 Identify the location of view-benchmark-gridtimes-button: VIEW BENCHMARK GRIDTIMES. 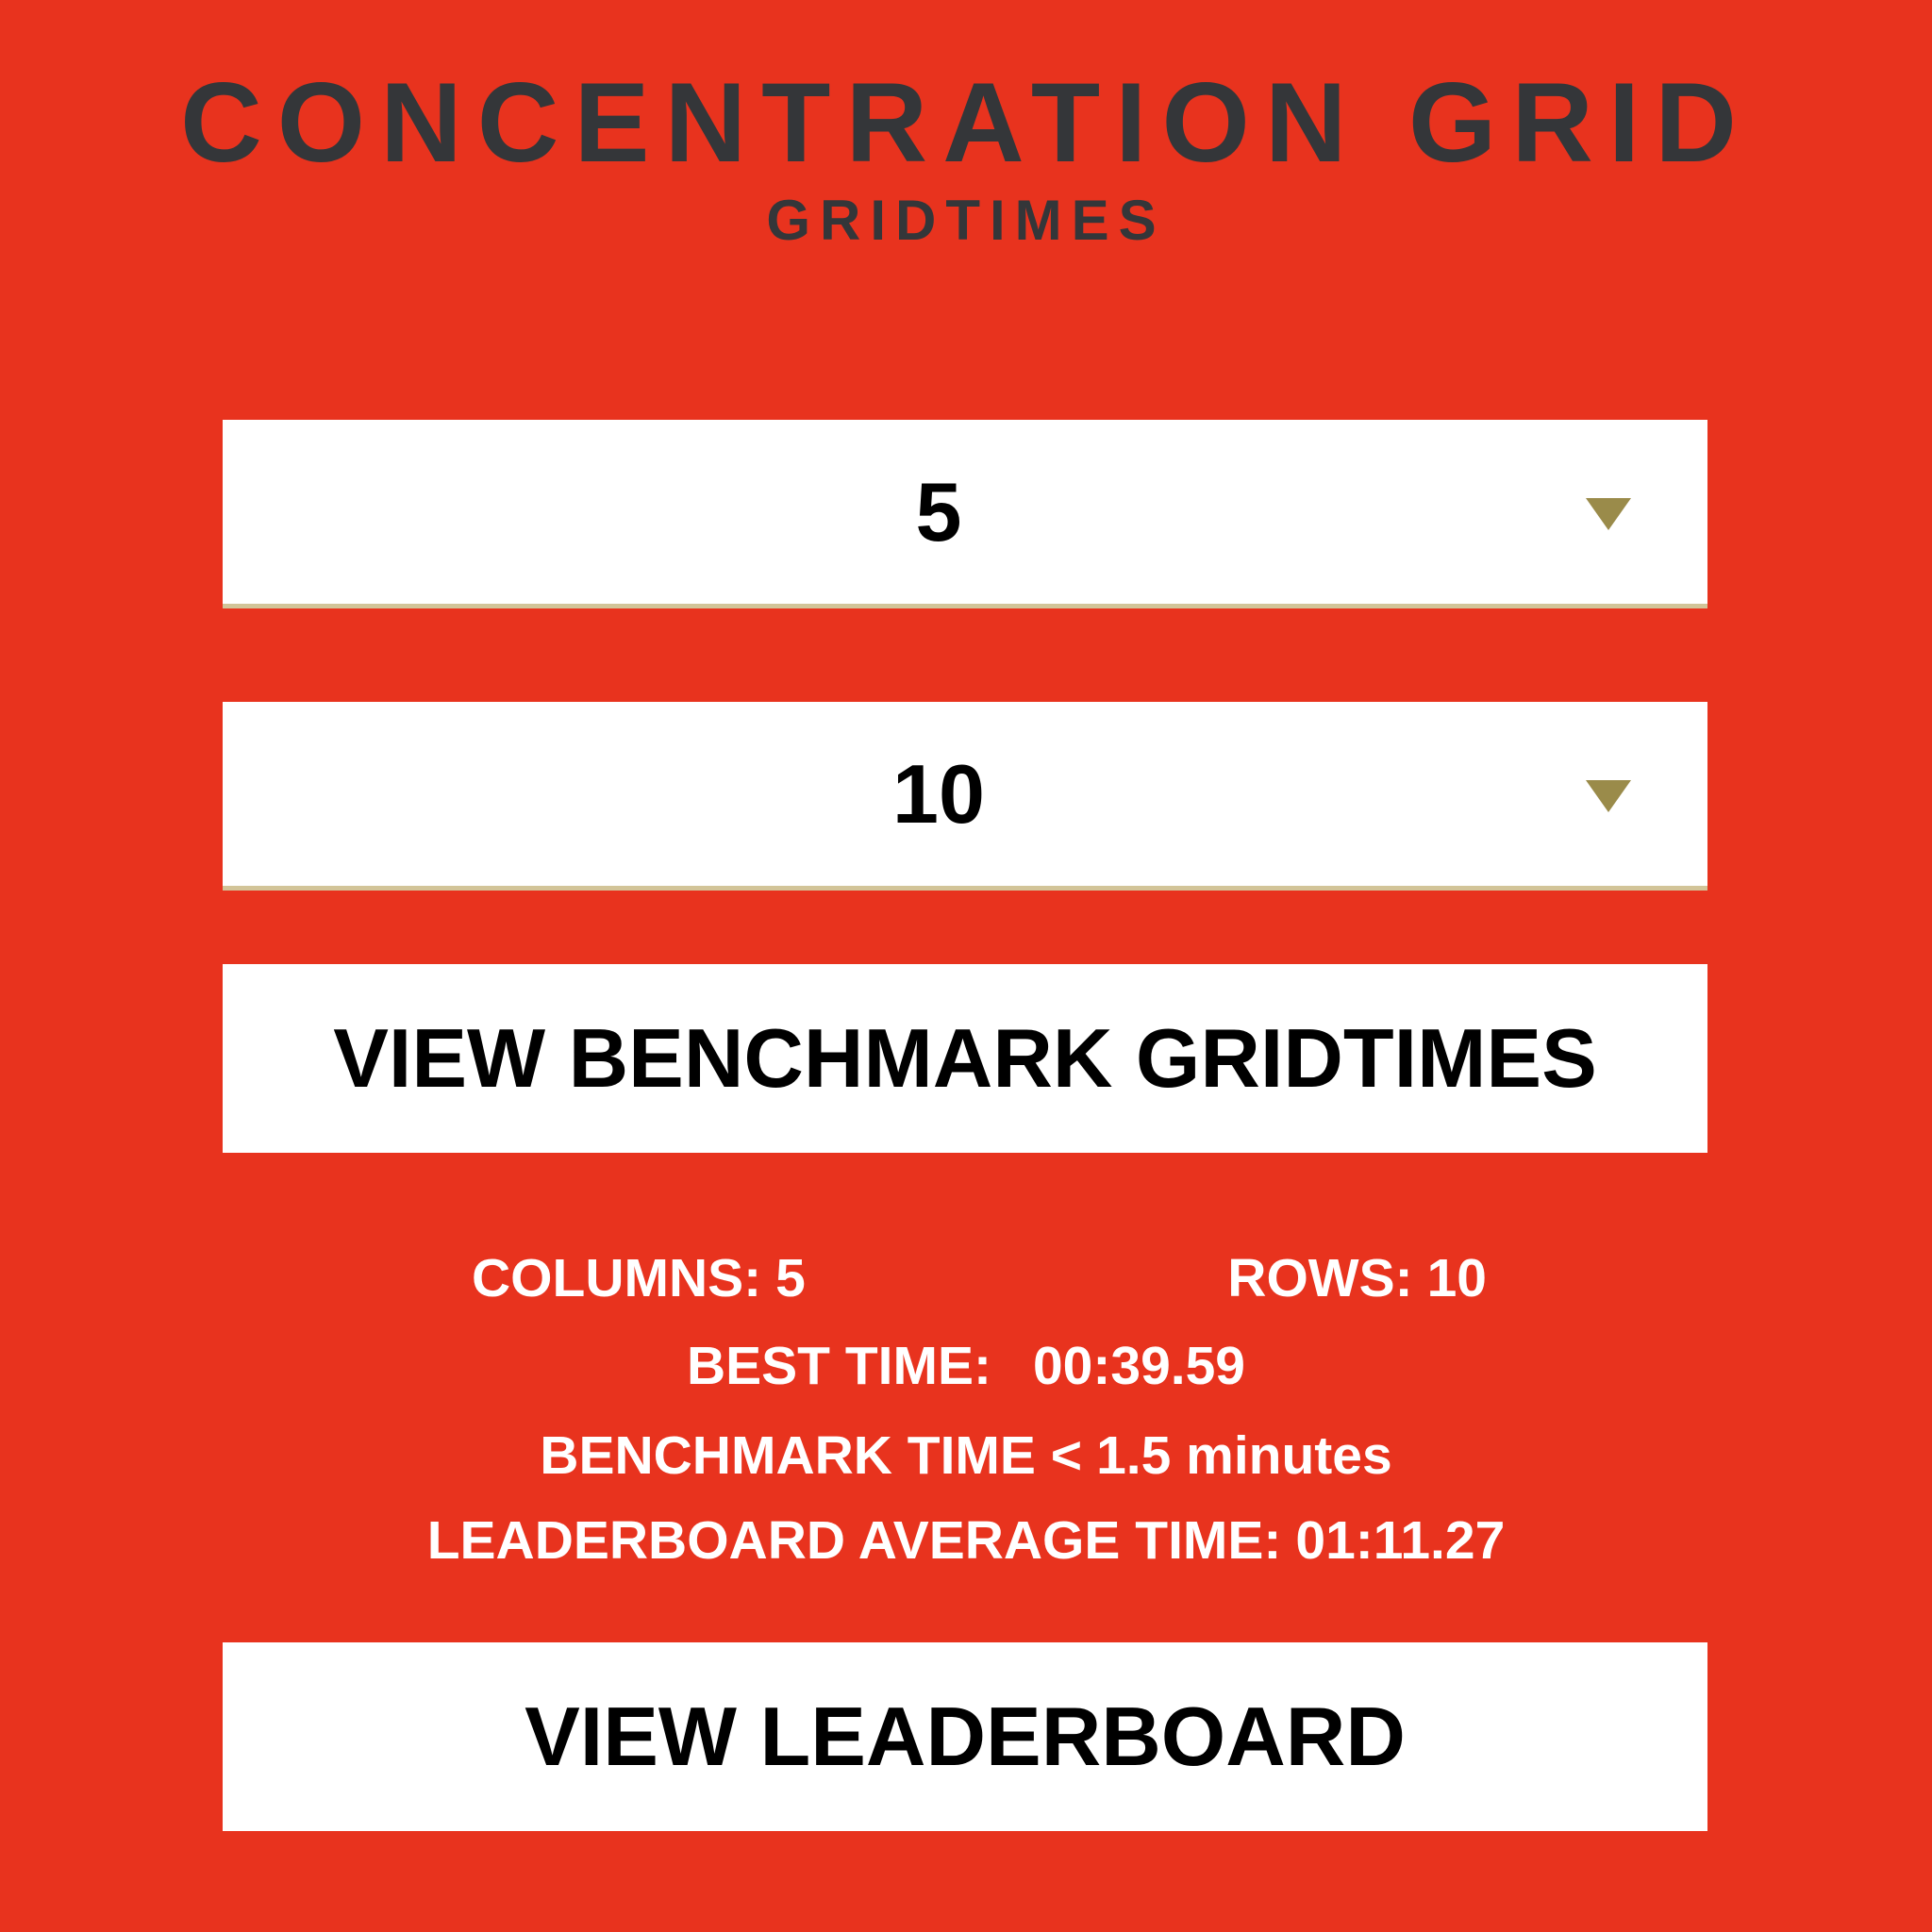
(965, 1059).